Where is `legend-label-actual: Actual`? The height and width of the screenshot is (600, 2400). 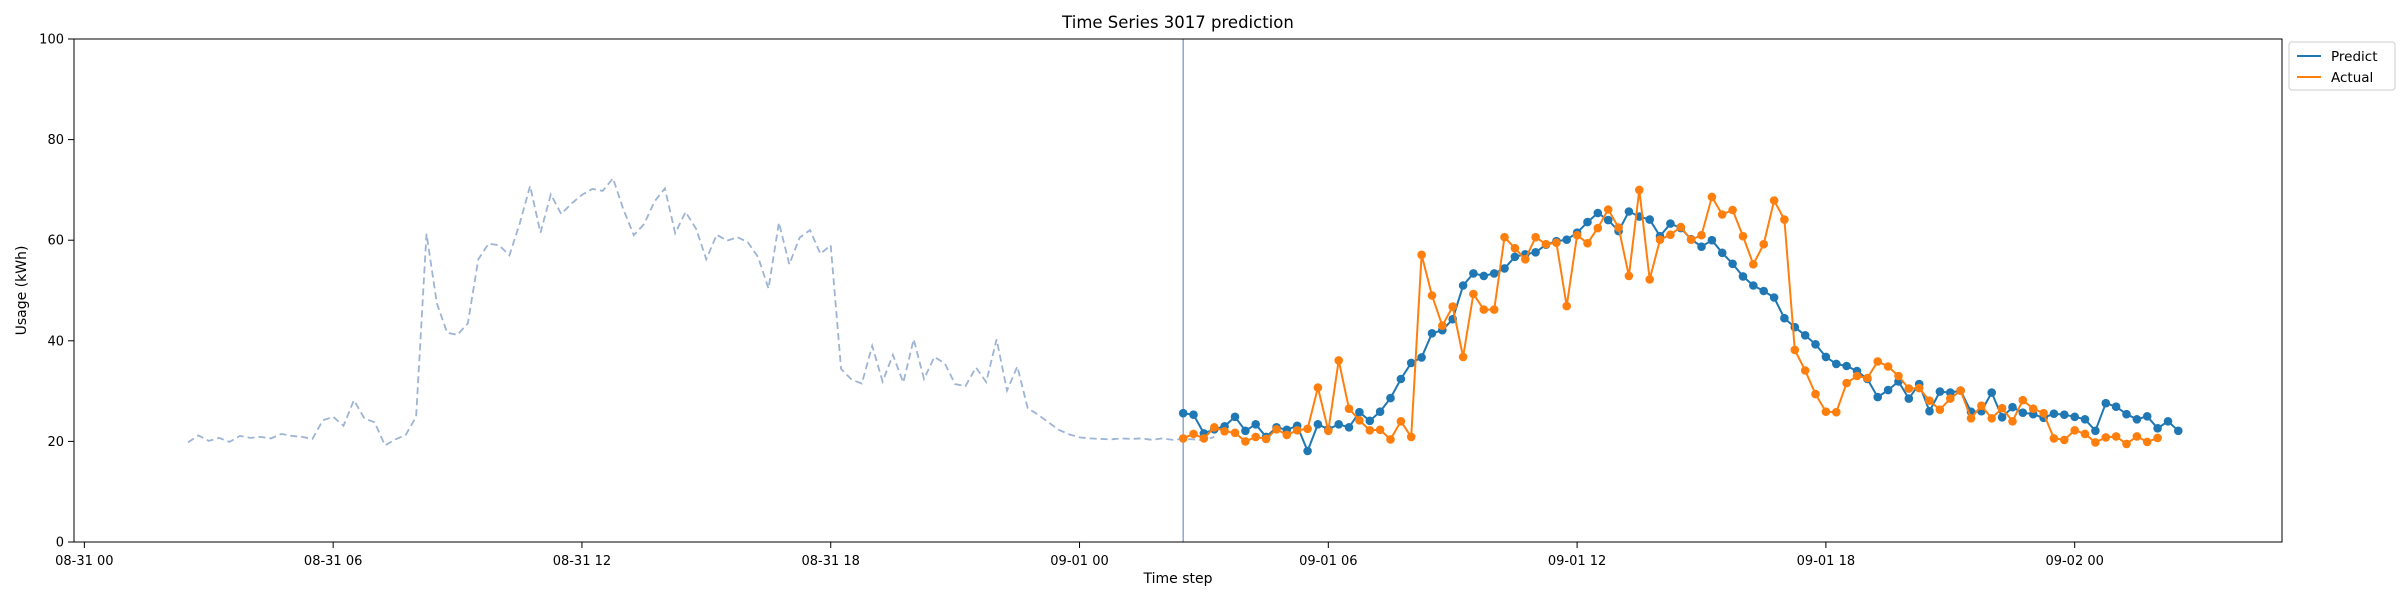 legend-label-actual: Actual is located at coordinates (2352, 78).